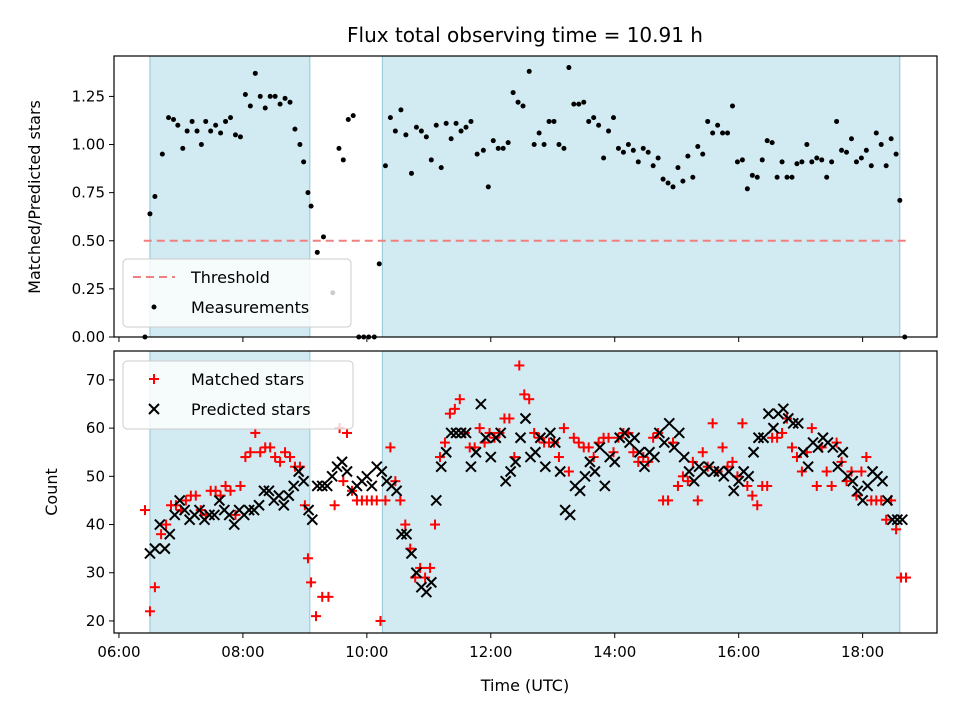  Describe the element at coordinates (88, 193) in the screenshot. I see `top-y-tick-label: 0.75` at that location.